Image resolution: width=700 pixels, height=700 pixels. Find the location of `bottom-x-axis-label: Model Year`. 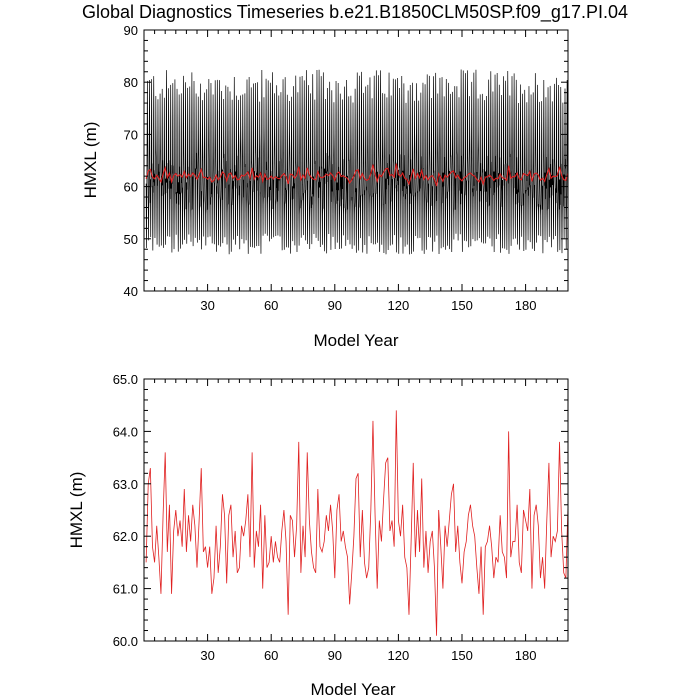

bottom-x-axis-label: Model Year is located at coordinates (352, 689).